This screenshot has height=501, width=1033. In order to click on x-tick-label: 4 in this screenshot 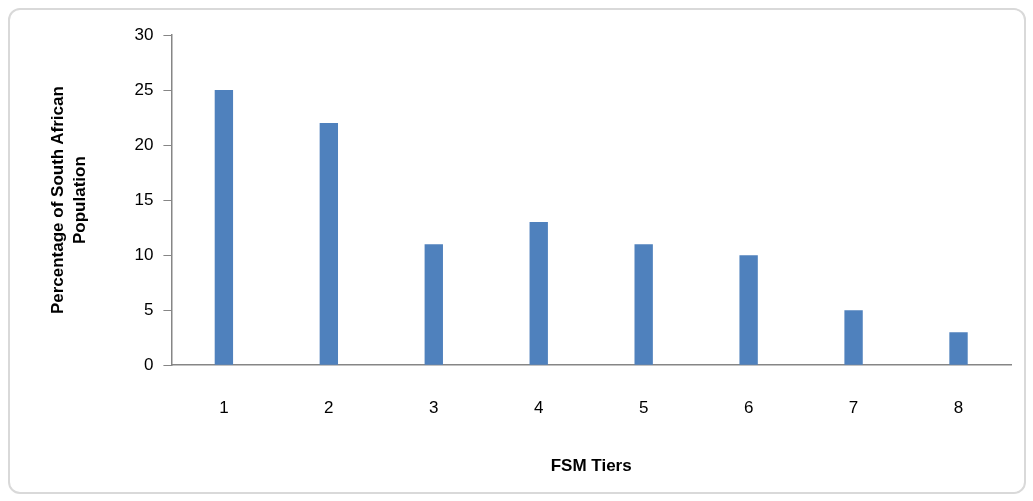, I will do `click(539, 408)`.